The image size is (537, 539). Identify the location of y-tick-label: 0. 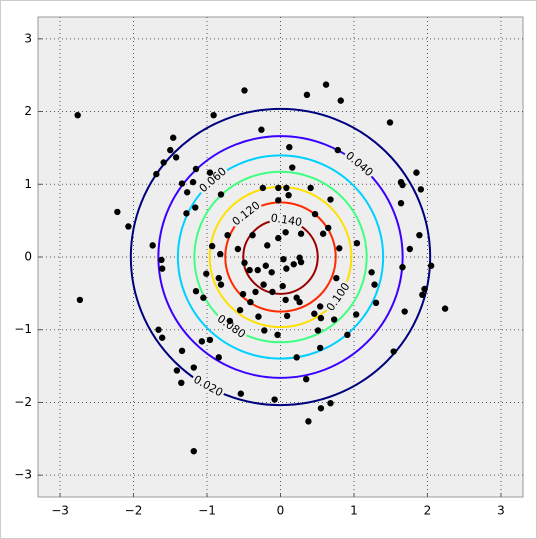
(28, 257).